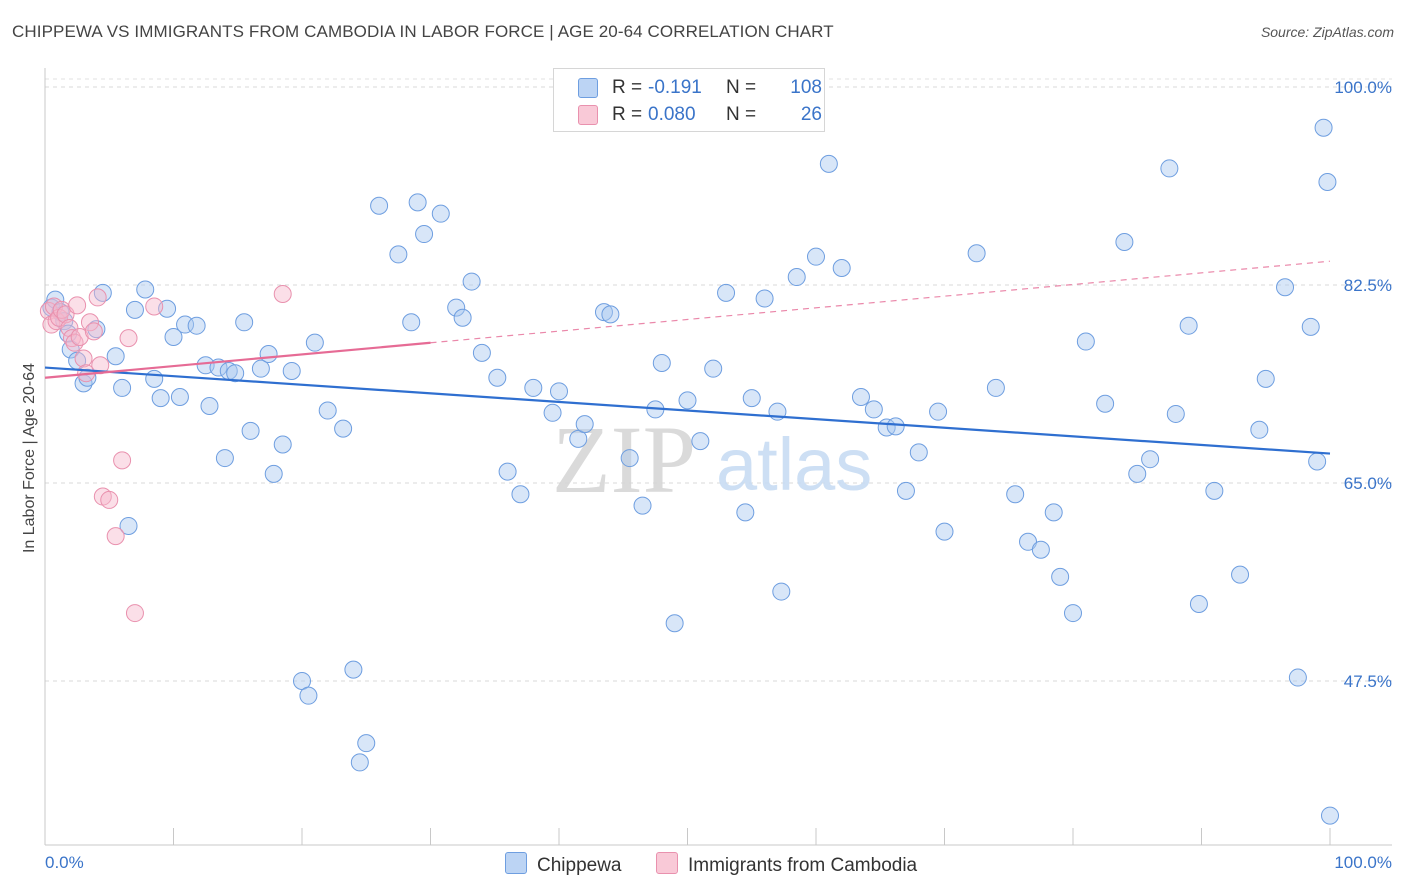  What do you see at coordinates (811, 114) in the screenshot?
I see `legend-n-value: 26` at bounding box center [811, 114].